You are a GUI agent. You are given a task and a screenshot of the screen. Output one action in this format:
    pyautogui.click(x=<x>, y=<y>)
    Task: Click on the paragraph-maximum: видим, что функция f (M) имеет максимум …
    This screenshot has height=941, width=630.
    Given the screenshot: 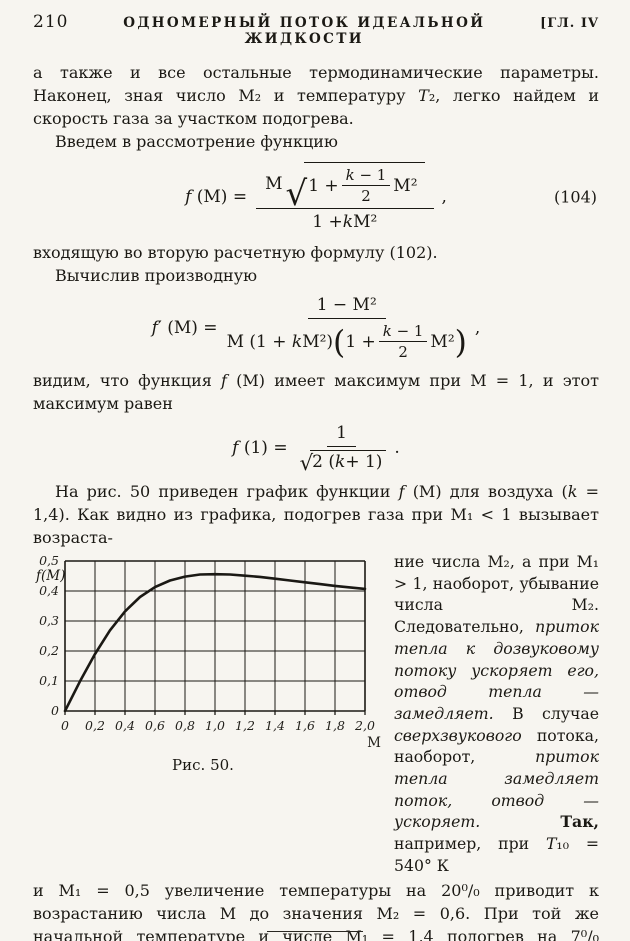 What is the action you would take?
    pyautogui.click(x=316, y=392)
    